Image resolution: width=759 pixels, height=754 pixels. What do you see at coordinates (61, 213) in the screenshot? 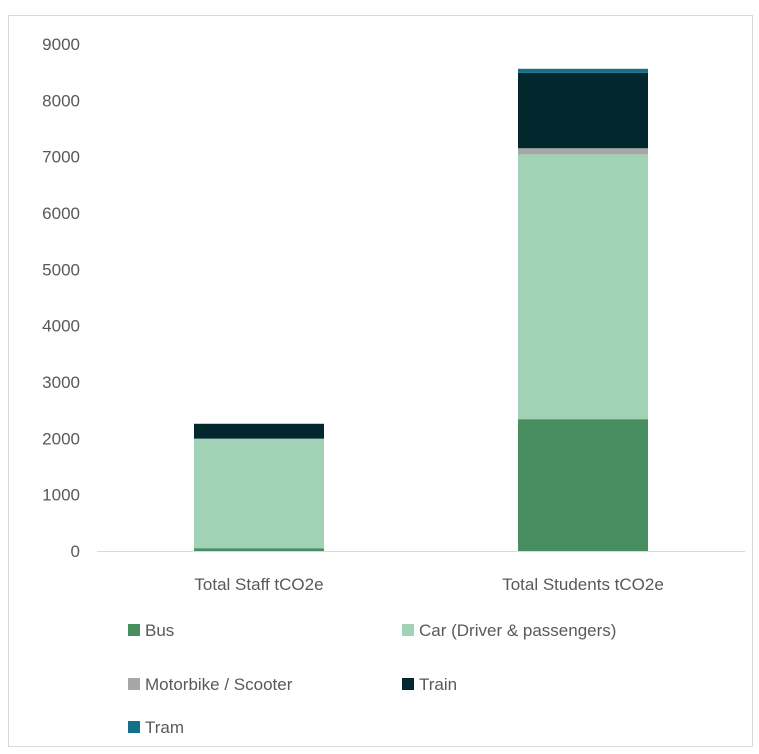
I see `y-tick-label: 6000` at bounding box center [61, 213].